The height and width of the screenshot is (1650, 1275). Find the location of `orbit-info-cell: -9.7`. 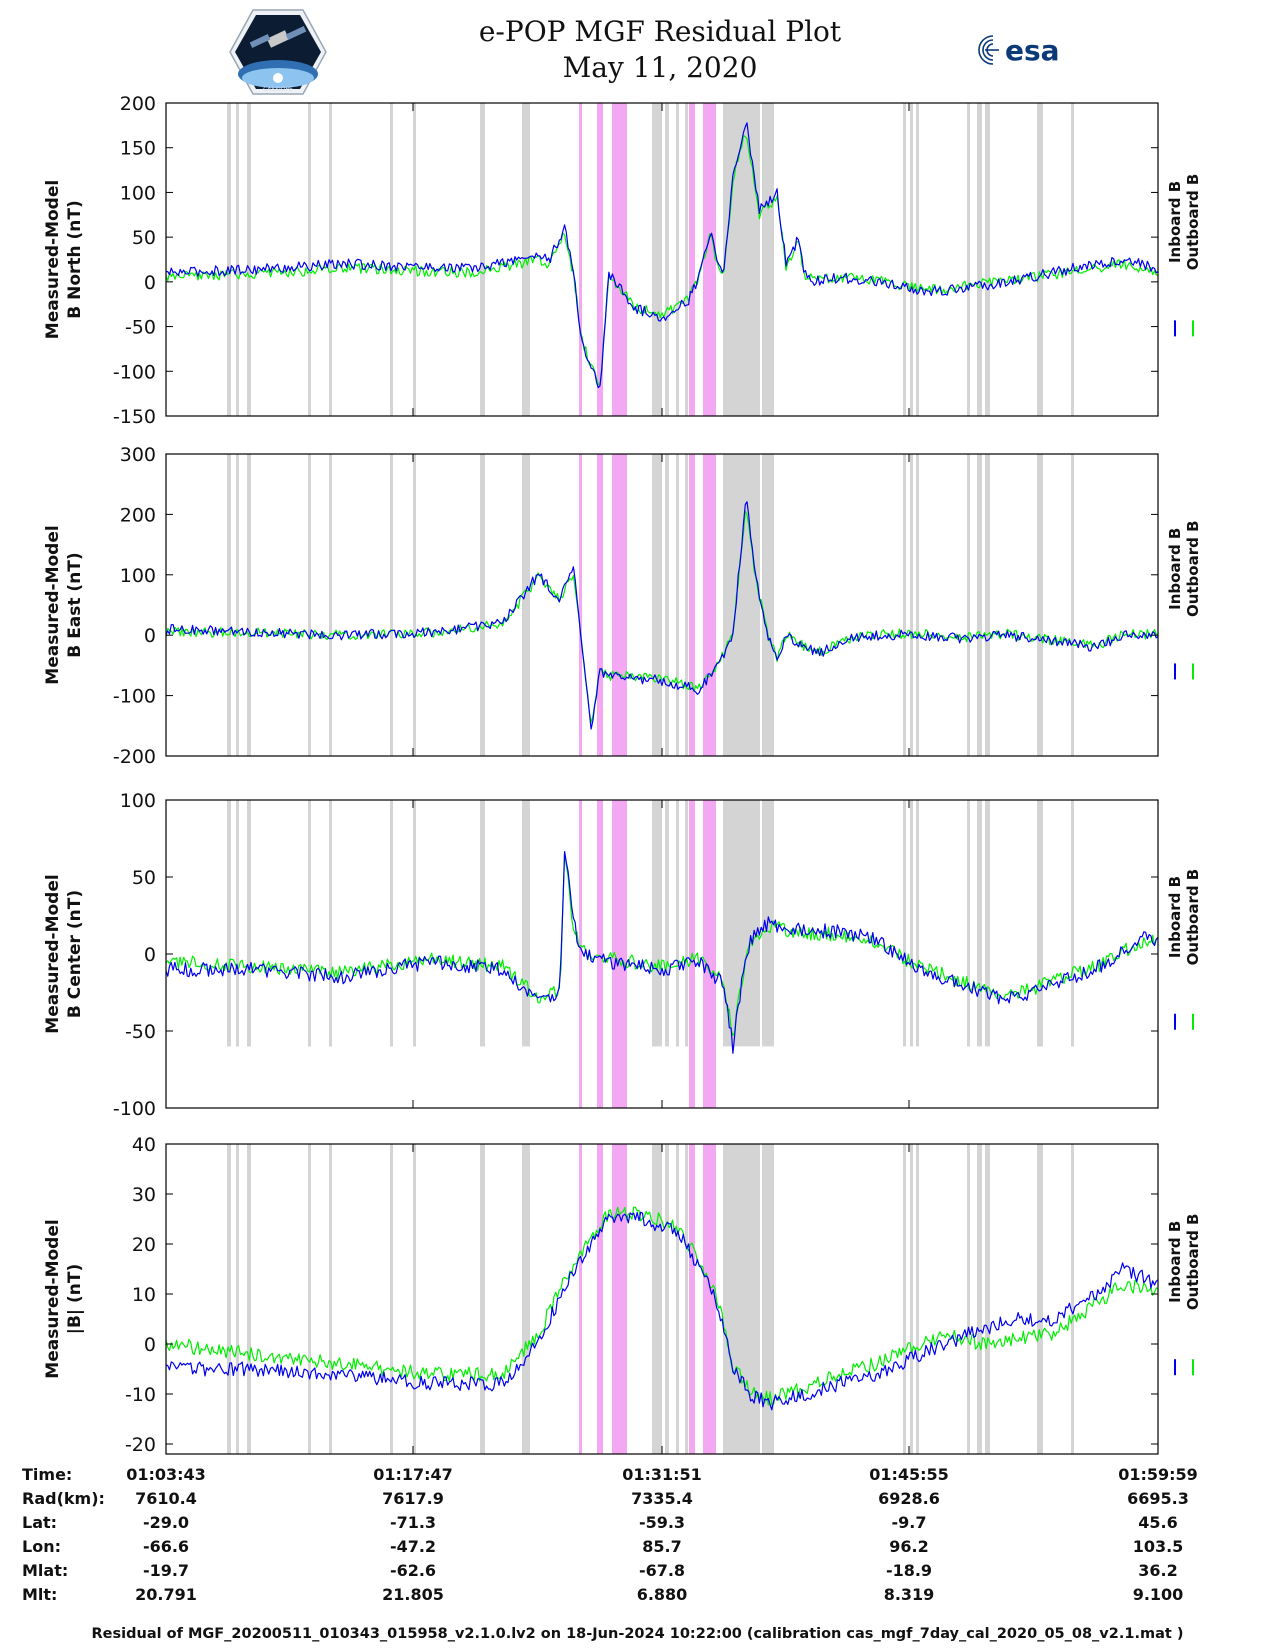

orbit-info-cell: -9.7 is located at coordinates (909, 1522).